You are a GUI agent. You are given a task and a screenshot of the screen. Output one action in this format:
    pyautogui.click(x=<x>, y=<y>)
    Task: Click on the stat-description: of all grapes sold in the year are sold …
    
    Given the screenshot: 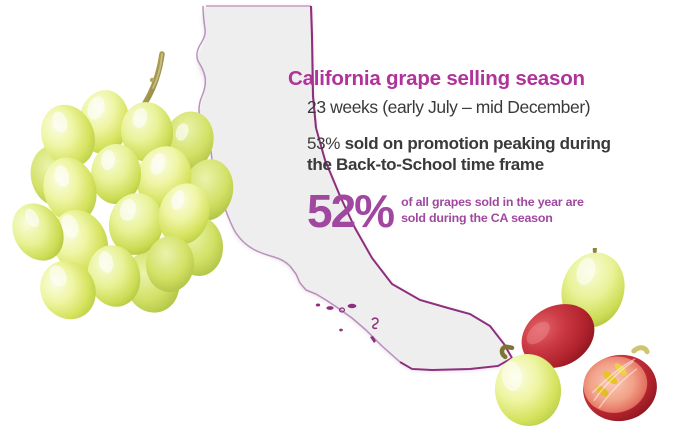 What is the action you would take?
    pyautogui.click(x=492, y=211)
    